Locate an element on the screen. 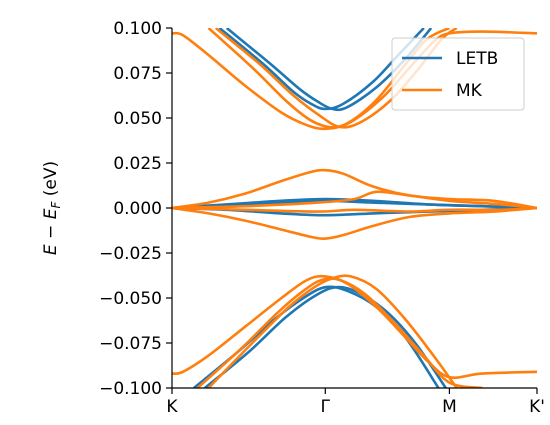 The width and height of the screenshot is (550, 425). legend-box is located at coordinates (458, 74).